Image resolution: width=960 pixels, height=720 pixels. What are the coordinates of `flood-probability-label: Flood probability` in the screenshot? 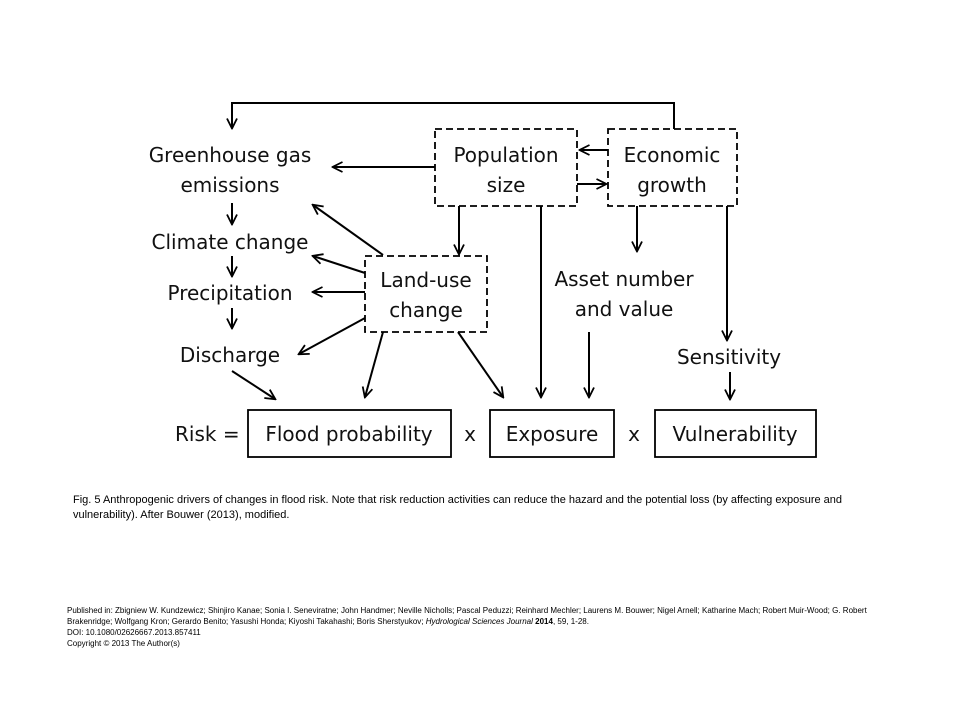 It's located at (348, 434).